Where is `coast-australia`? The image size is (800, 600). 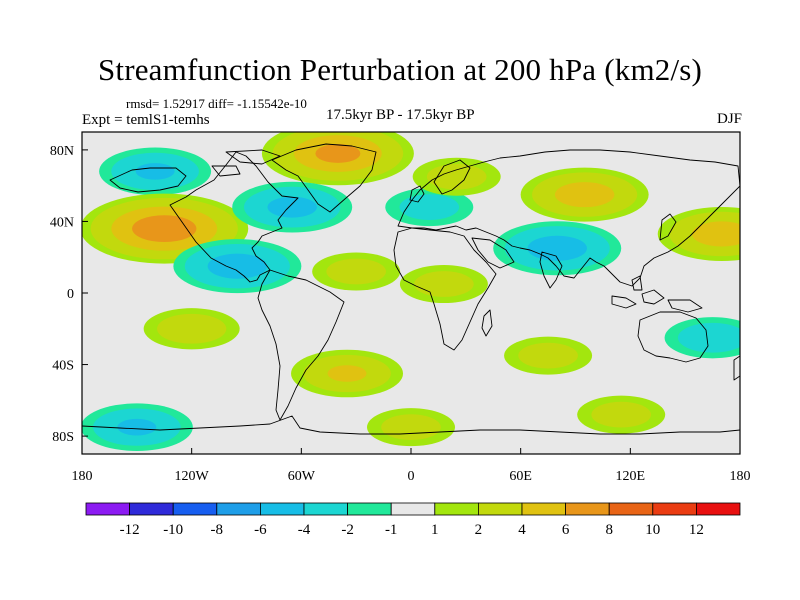
coast-australia is located at coordinates (673, 337).